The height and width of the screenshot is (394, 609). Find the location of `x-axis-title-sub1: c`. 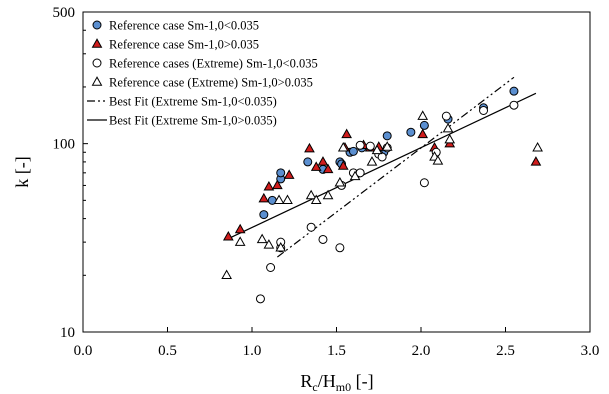

x-axis-title-sub1: c is located at coordinates (314, 387).